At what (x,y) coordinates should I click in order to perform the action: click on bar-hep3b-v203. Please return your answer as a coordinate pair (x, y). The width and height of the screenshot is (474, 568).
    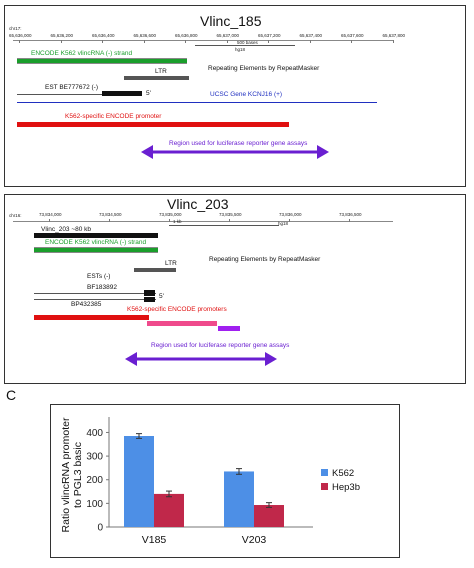
    Looking at the image, I should click on (269, 516).